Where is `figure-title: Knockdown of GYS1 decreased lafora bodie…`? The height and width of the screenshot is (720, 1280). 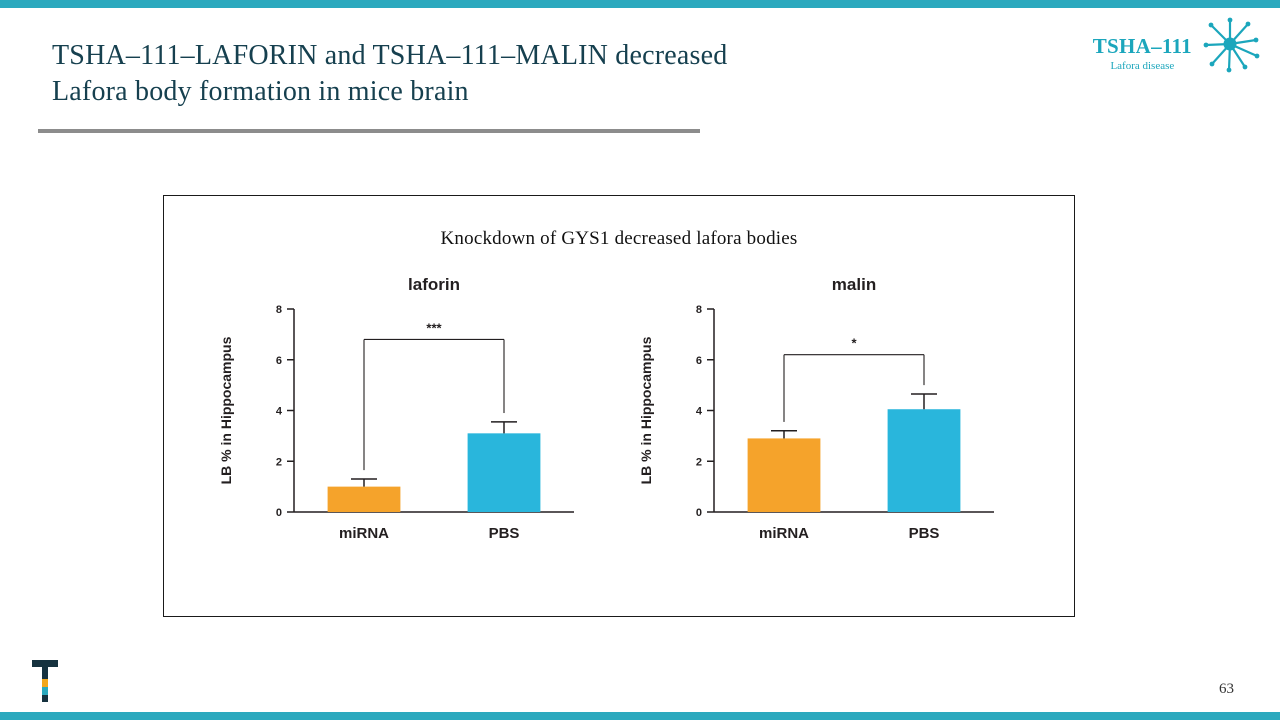
figure-title: Knockdown of GYS1 decreased lafora bodie… is located at coordinates (619, 238).